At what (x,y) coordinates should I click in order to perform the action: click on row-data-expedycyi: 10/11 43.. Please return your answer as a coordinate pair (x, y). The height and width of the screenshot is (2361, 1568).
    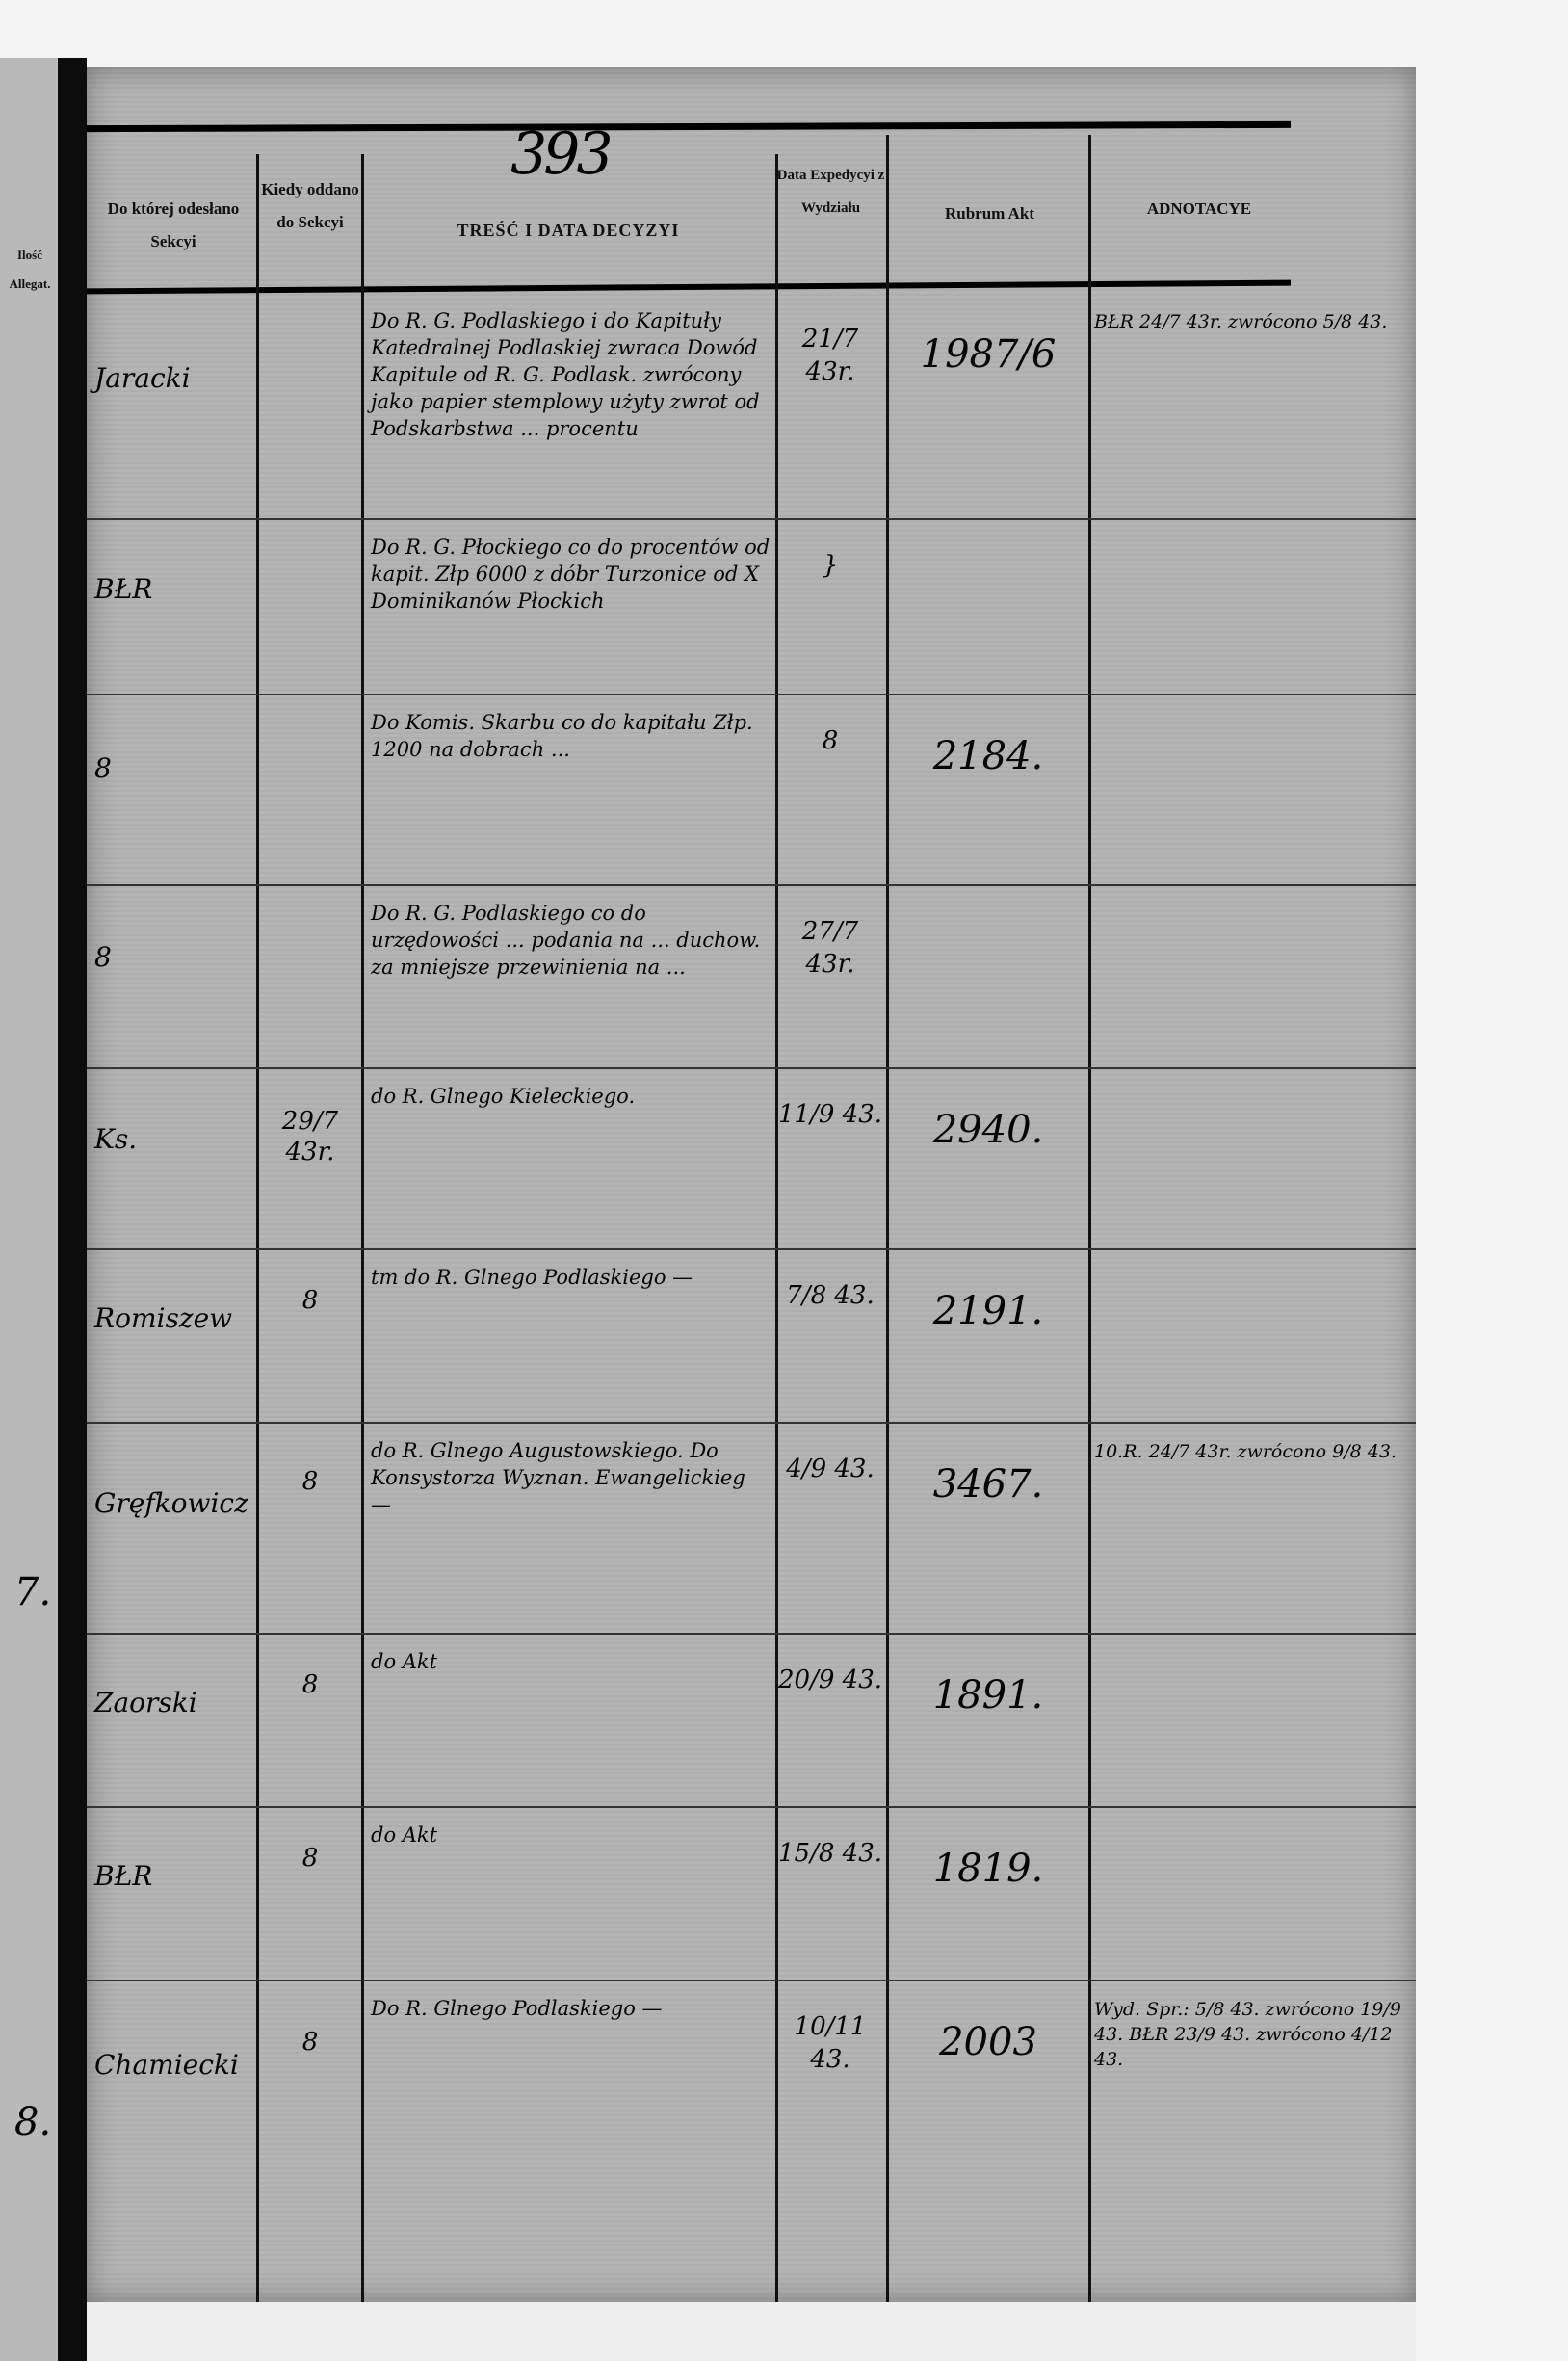
    Looking at the image, I should click on (830, 2043).